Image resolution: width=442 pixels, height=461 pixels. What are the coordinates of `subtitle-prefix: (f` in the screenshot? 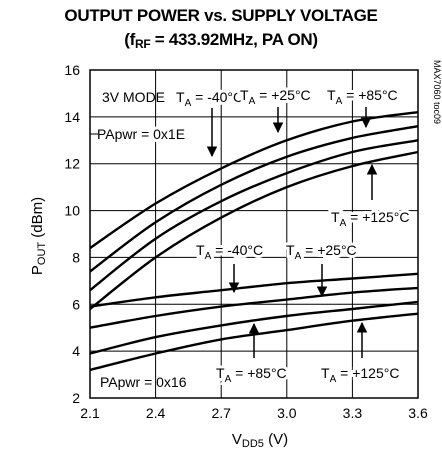 It's located at (129, 39).